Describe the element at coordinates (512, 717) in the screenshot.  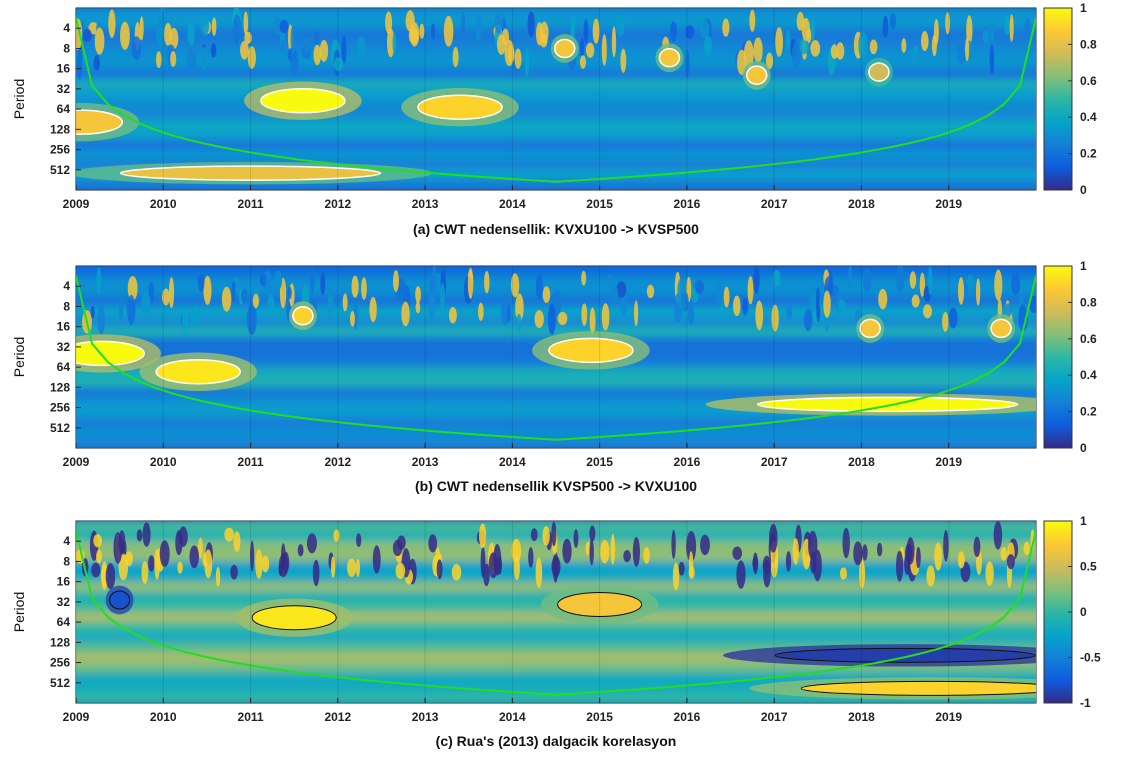
I see `panel-c-x-tick-label: 2014` at that location.